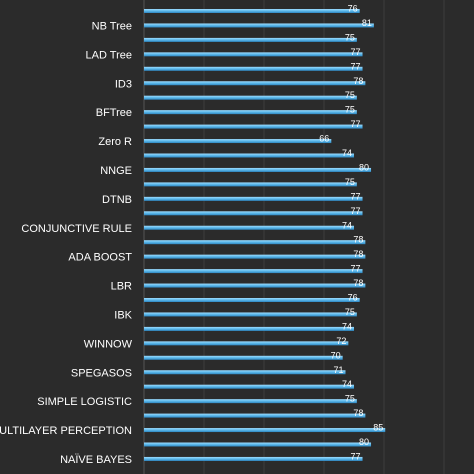  Describe the element at coordinates (108, 344) in the screenshot. I see `category-label: WINNOW` at that location.